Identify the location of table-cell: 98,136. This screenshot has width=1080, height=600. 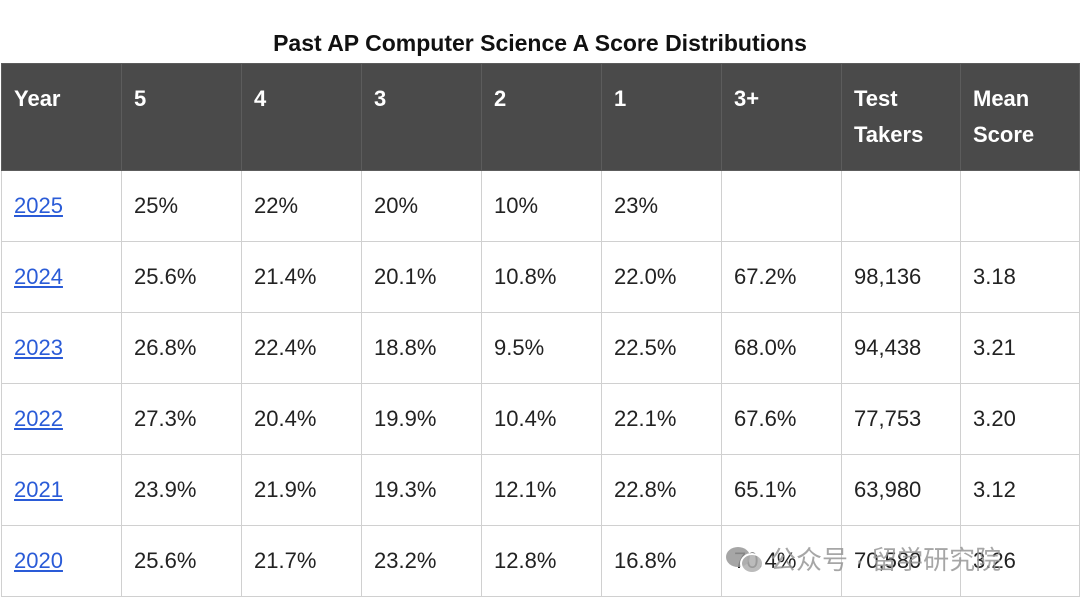
(901, 277).